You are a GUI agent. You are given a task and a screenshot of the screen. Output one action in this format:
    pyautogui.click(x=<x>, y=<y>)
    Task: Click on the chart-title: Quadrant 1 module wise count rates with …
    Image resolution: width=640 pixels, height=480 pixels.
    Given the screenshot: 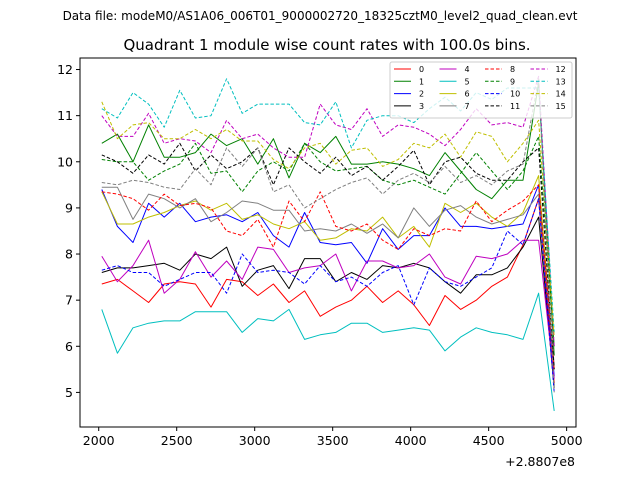 What is the action you would take?
    pyautogui.click(x=326, y=45)
    